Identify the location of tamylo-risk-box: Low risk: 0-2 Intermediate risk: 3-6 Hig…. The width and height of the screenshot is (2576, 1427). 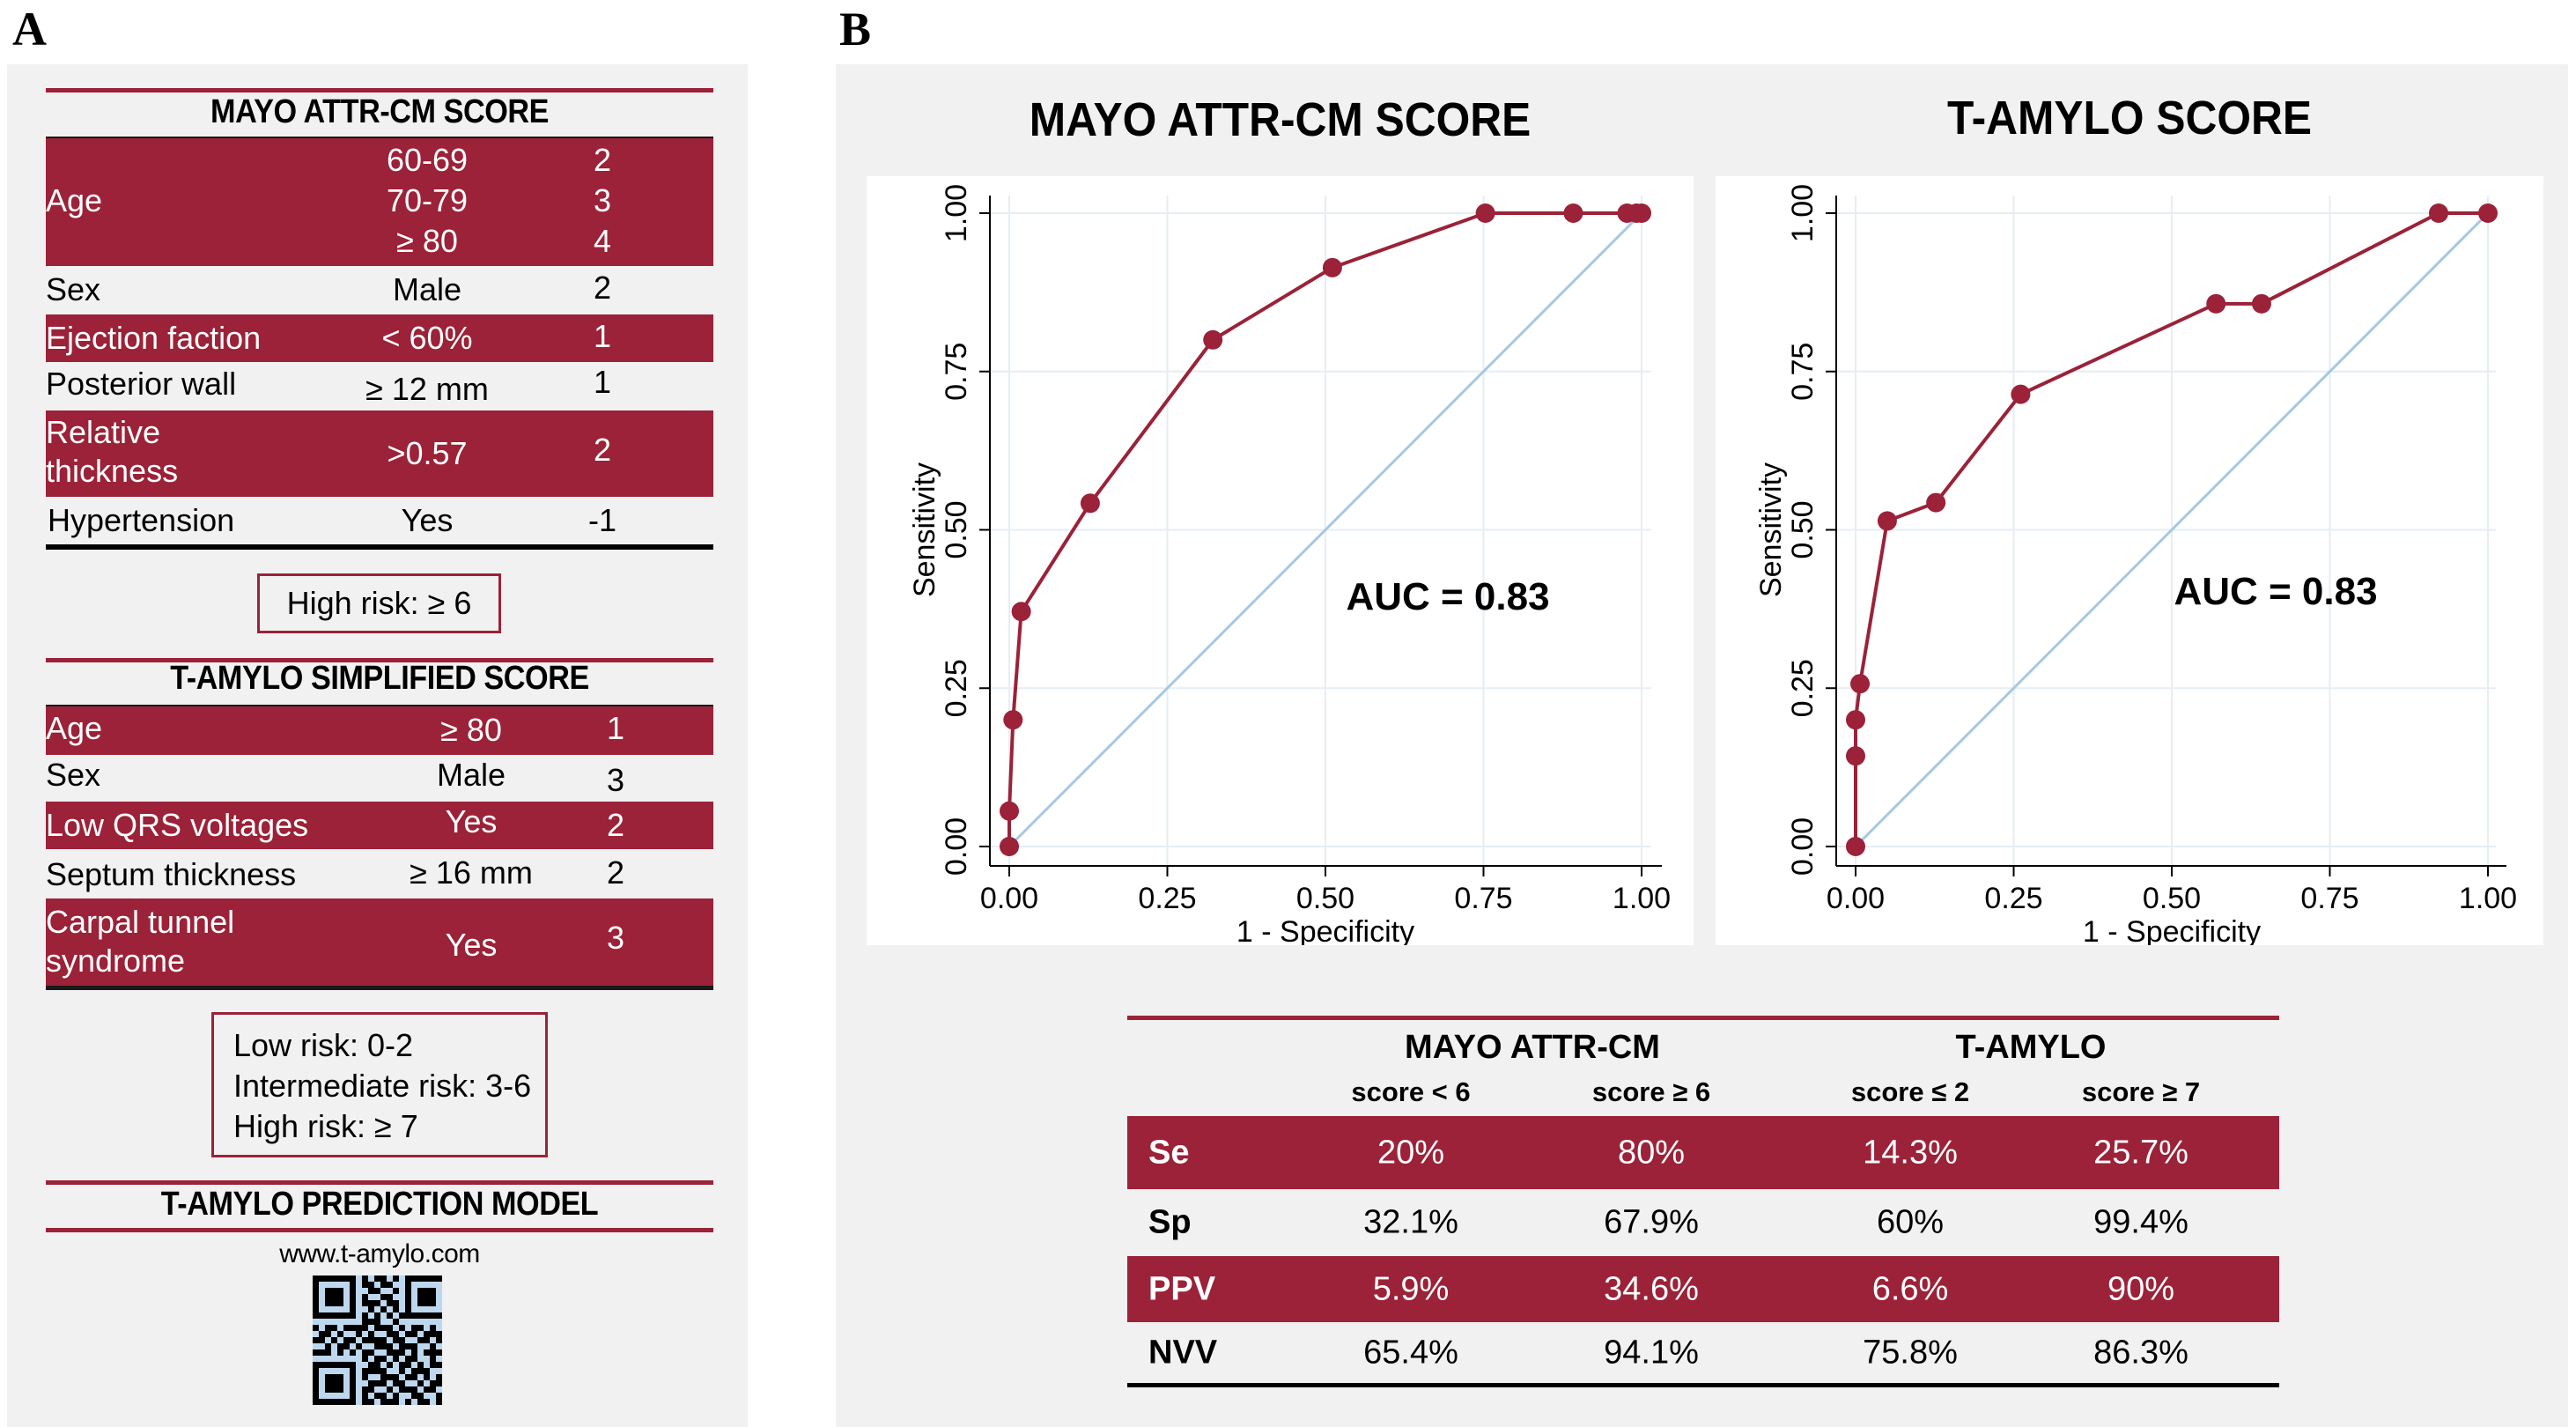
(379, 1084).